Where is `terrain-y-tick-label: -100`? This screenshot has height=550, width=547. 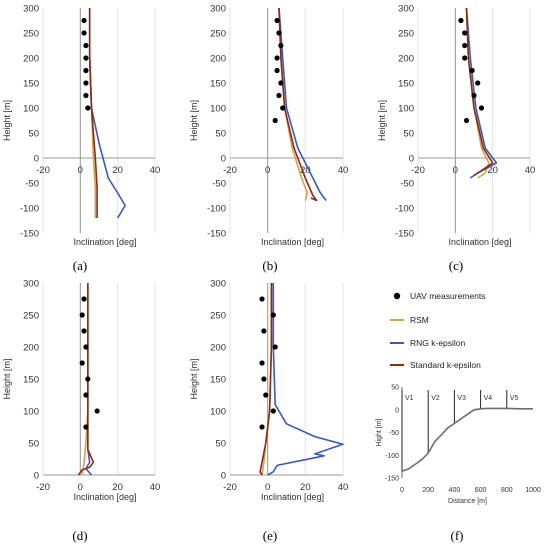
terrain-y-tick-label: -100 is located at coordinates (392, 456).